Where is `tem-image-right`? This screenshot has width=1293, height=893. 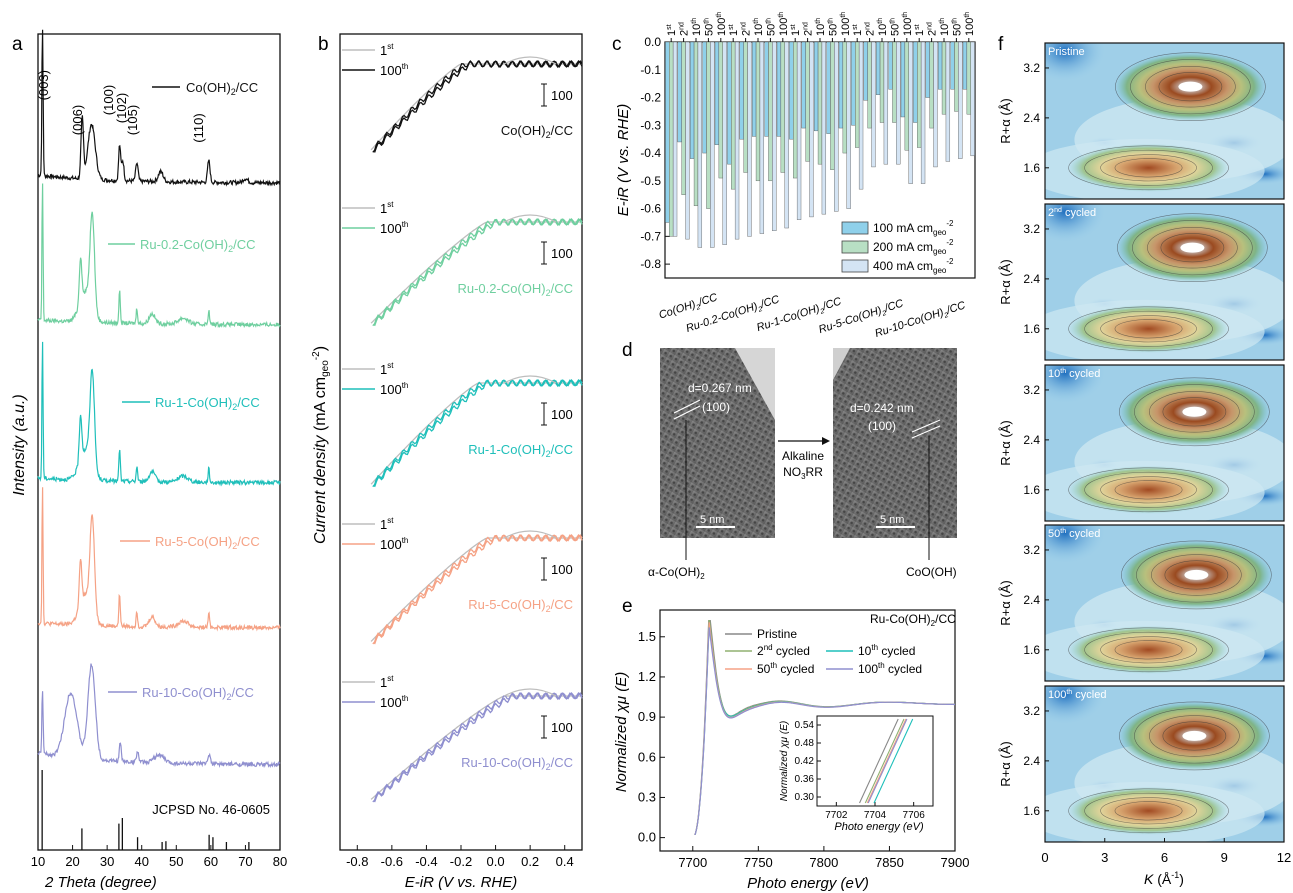
tem-image-right is located at coordinates (895, 443).